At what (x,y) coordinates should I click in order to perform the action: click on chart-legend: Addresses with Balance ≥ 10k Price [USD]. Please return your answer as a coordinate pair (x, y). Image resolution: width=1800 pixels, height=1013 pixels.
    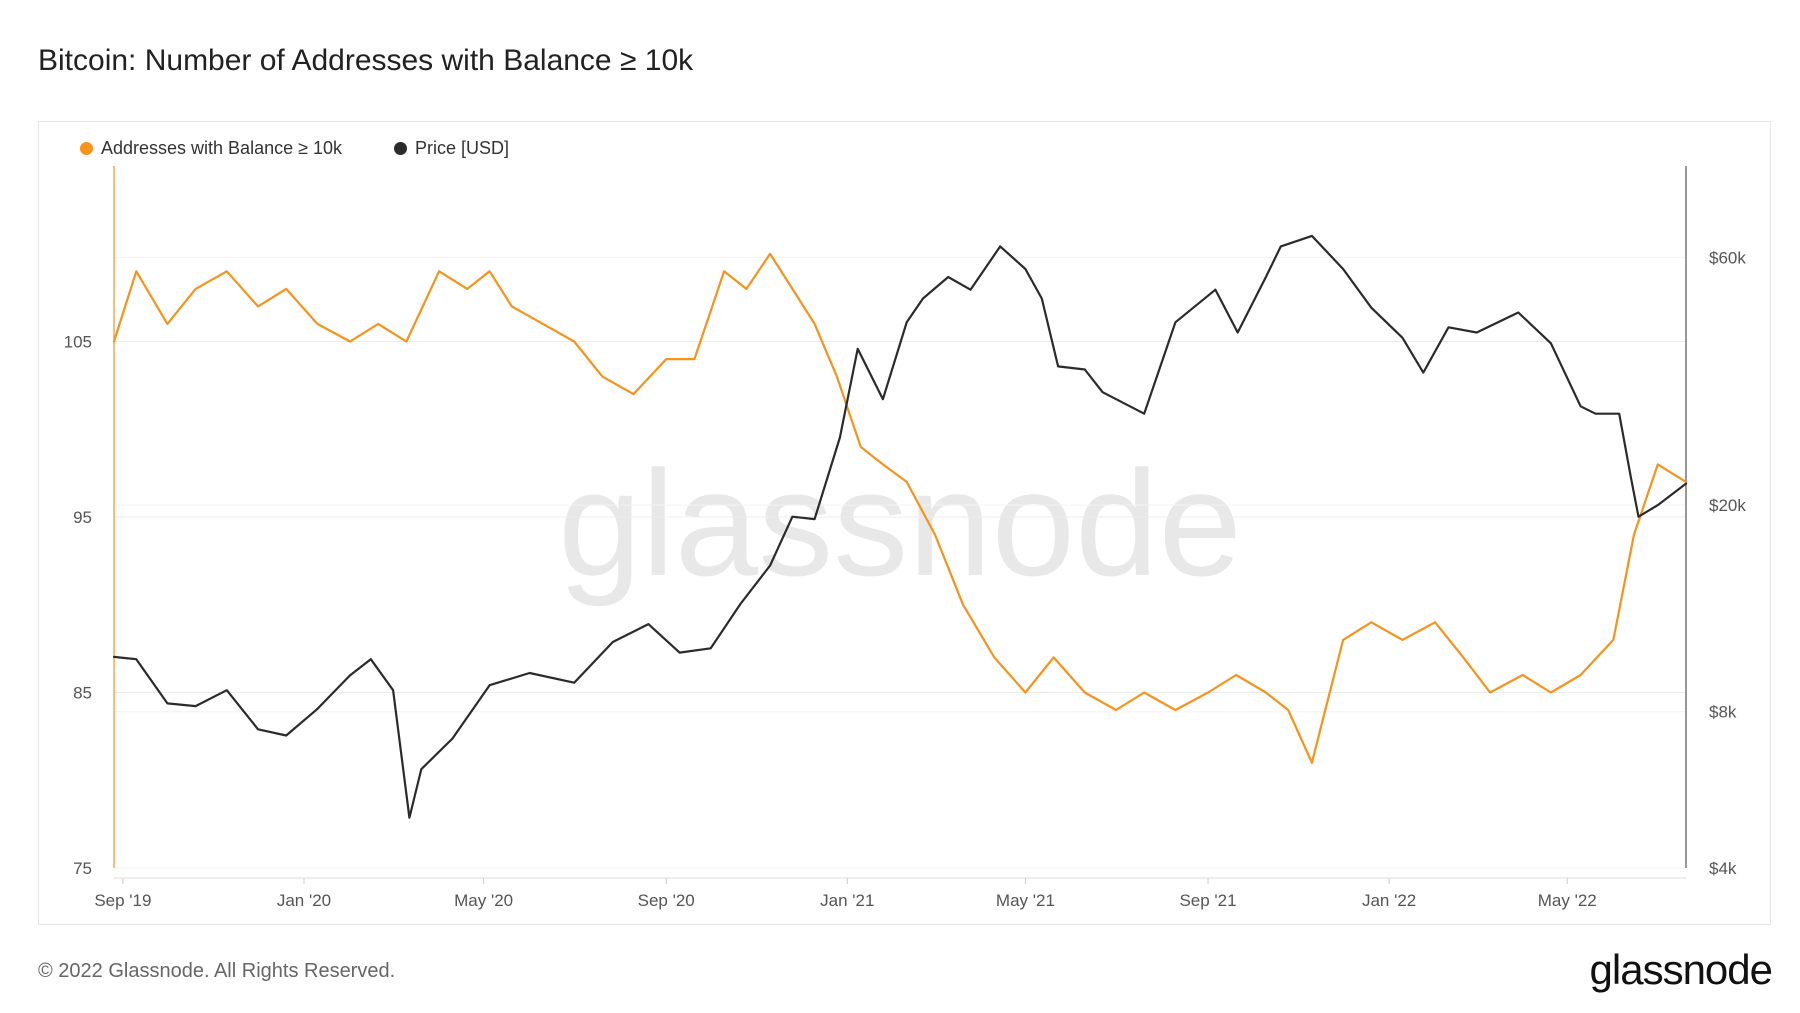
    Looking at the image, I should click on (320, 148).